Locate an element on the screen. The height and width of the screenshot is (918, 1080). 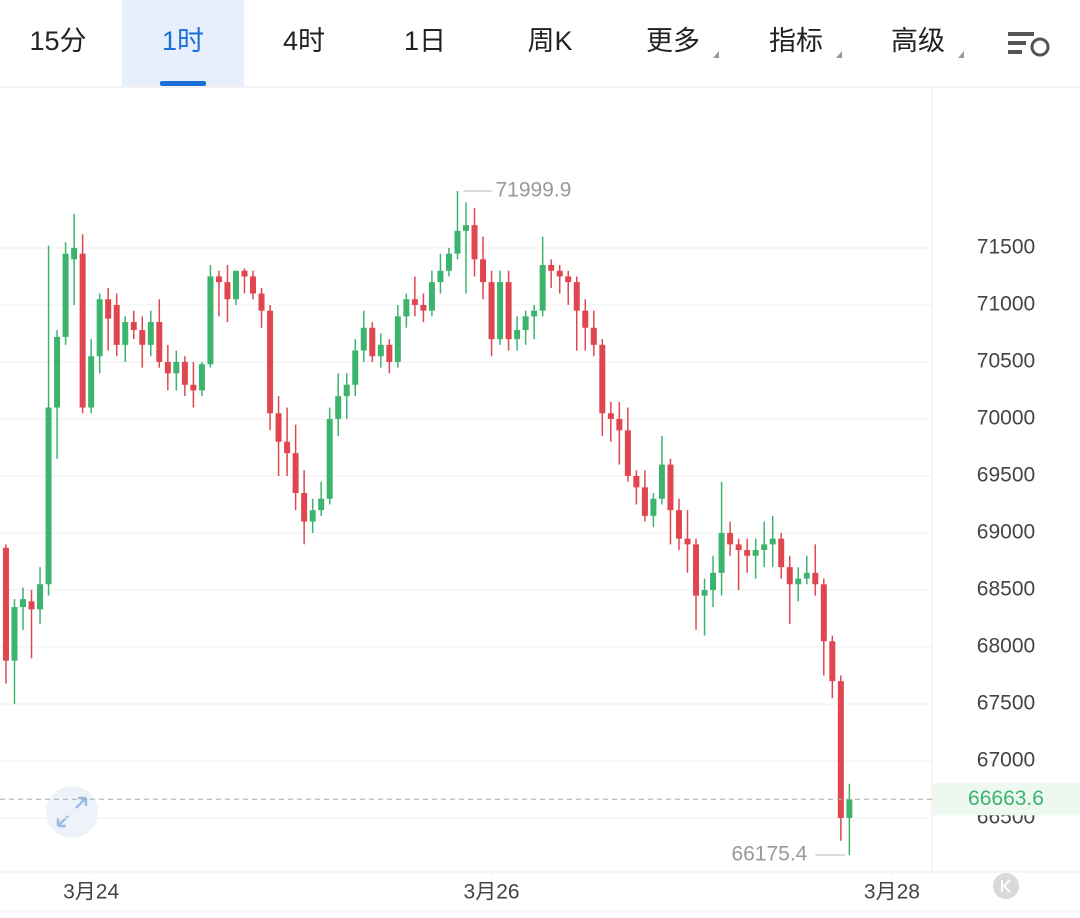
y-tick-label: 71500 is located at coordinates (1006, 246).